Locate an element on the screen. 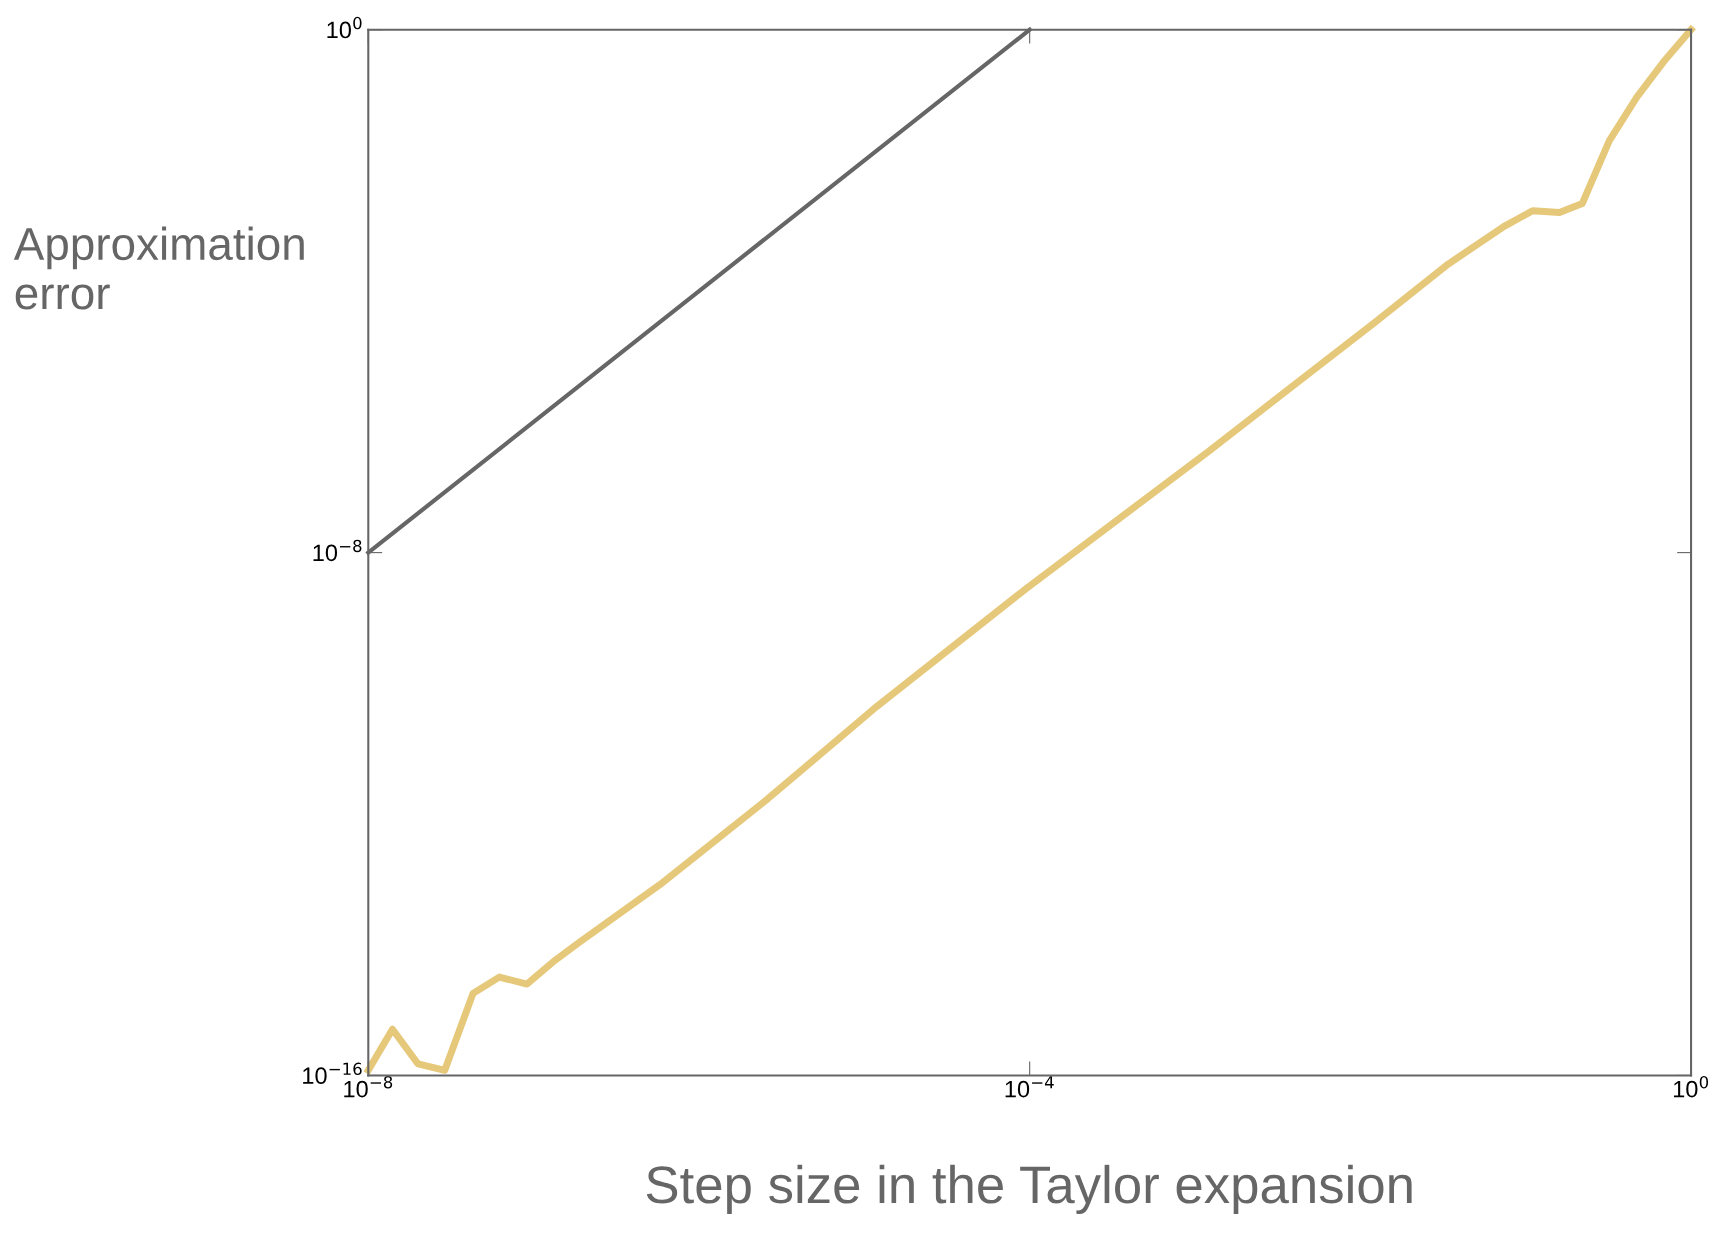 The width and height of the screenshot is (1721, 1239). x-tick-label: 10$^{−4}$ is located at coordinates (1029, 1087).